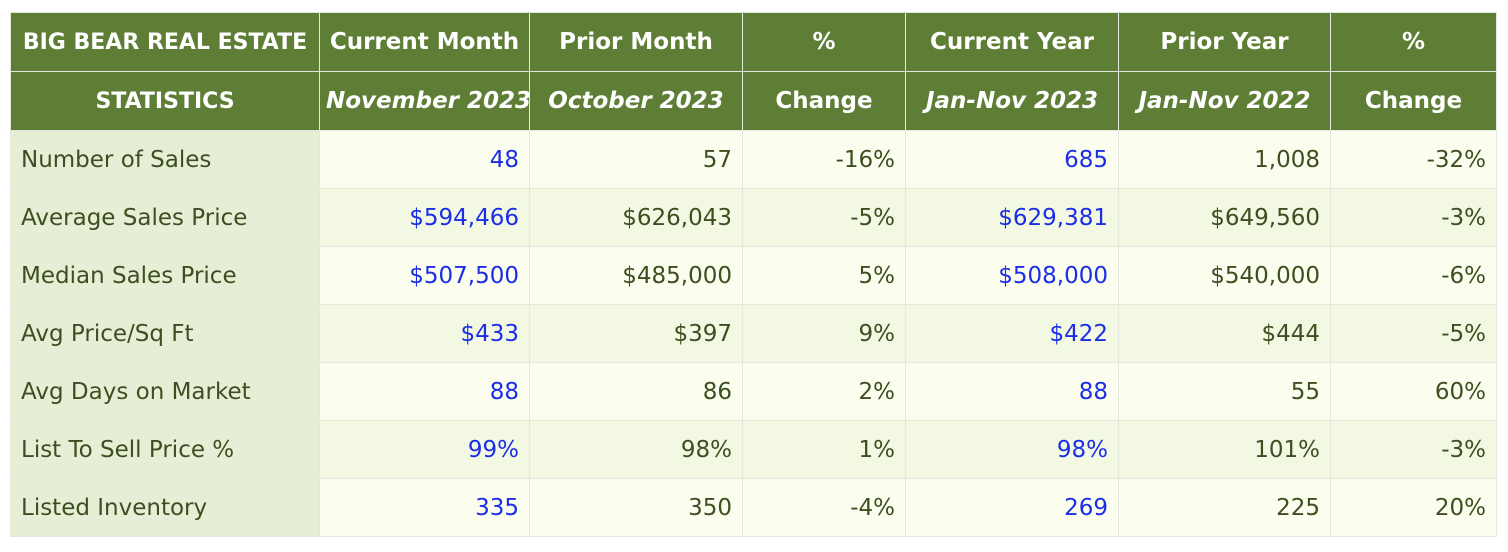 The height and width of the screenshot is (552, 1508). I want to click on column-subheader-current-year: Jan-Nov 2023, so click(1012, 101).